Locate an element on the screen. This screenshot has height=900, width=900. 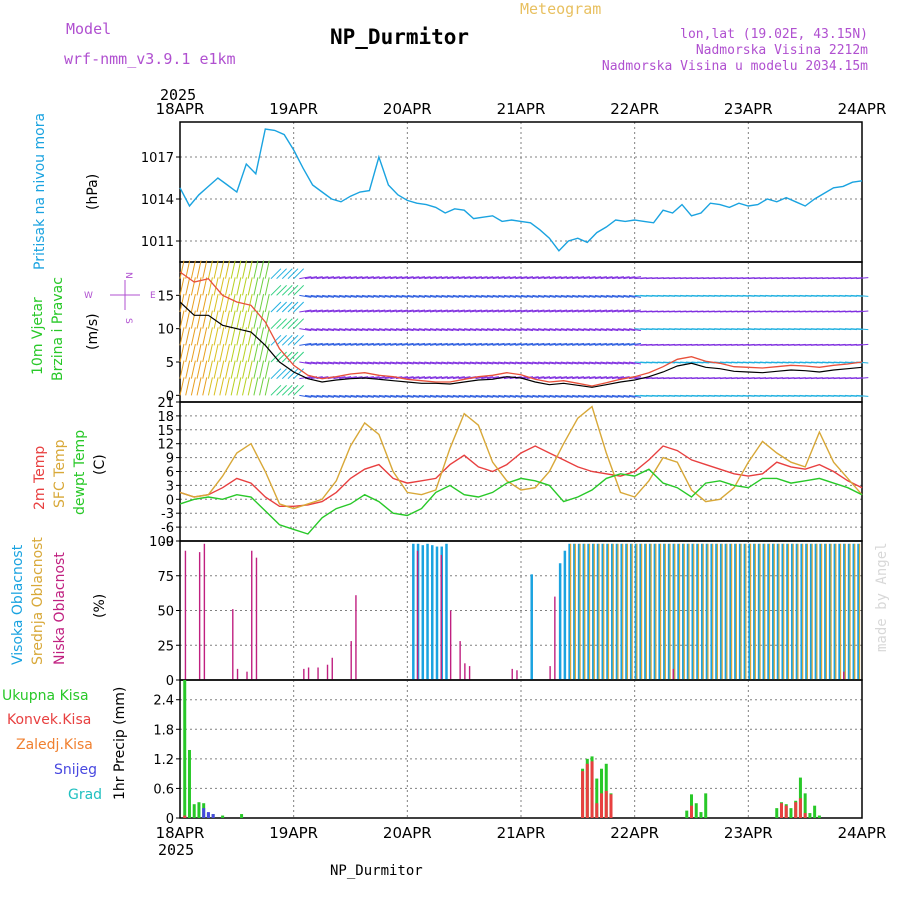
y-tick-label: 15 is located at coordinates (165, 431).